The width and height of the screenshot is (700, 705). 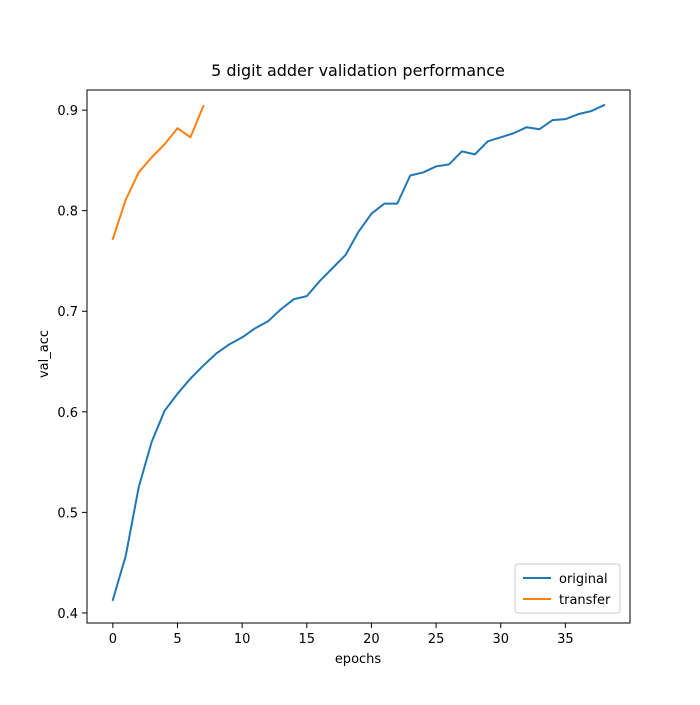 I want to click on legend-box, so click(x=567, y=588).